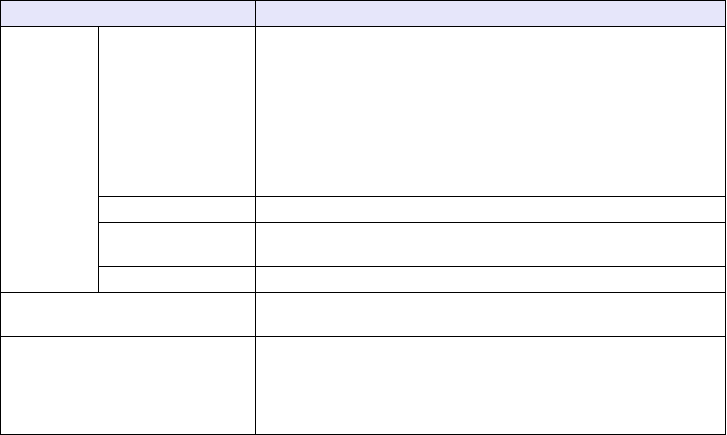 Image resolution: width=727 pixels, height=435 pixels. Describe the element at coordinates (49, 159) in the screenshot. I see `group-cell` at that location.